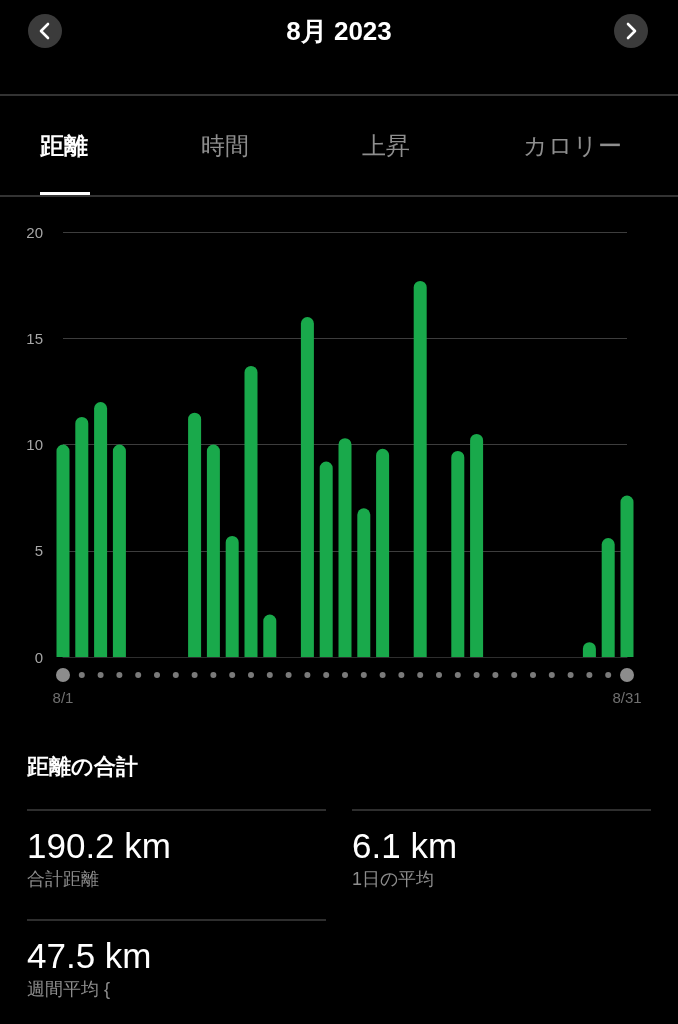  Describe the element at coordinates (393, 879) in the screenshot. I see `text: 1日の平均` at that location.